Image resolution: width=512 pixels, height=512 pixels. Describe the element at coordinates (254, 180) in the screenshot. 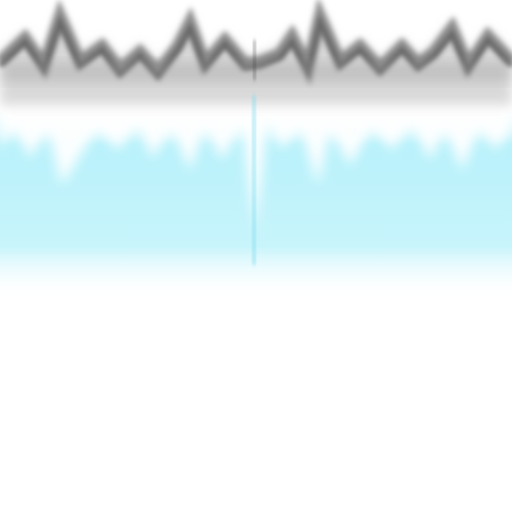

I see `cyan-seam` at that location.